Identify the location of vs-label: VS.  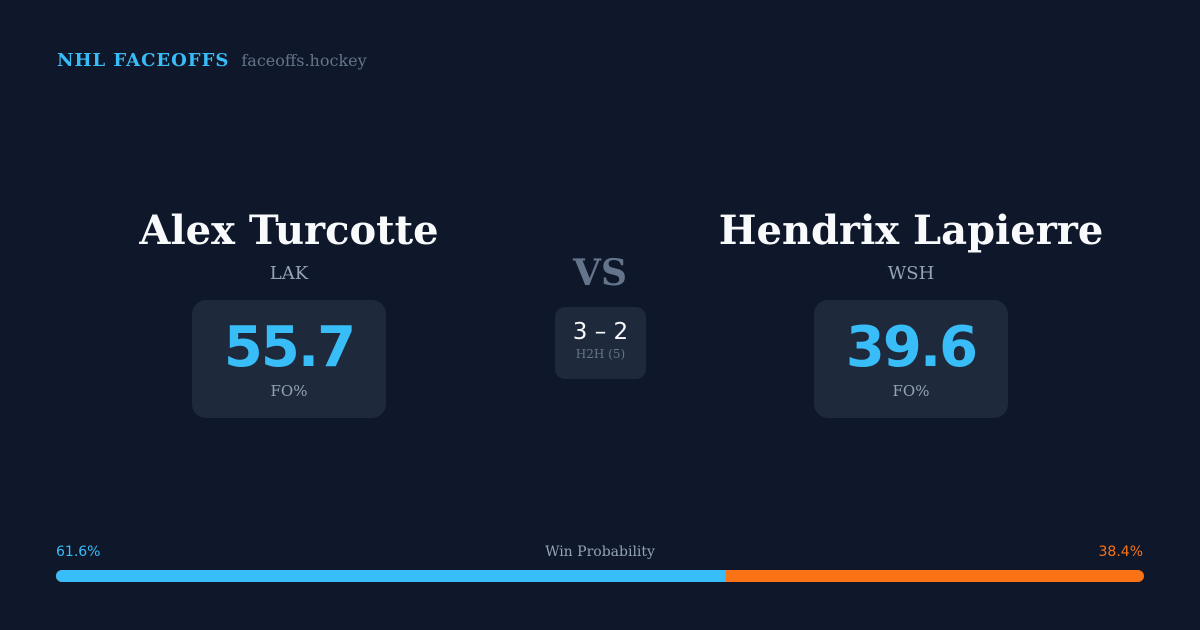
(600, 273).